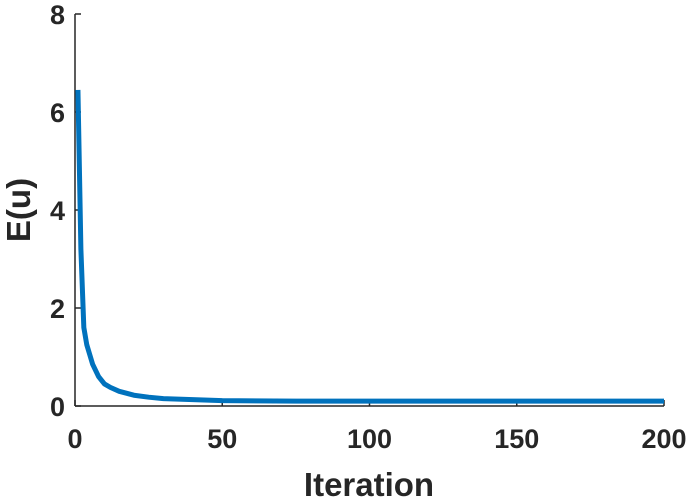 The height and width of the screenshot is (501, 694). I want to click on y-tick-label: 2, so click(57, 309).